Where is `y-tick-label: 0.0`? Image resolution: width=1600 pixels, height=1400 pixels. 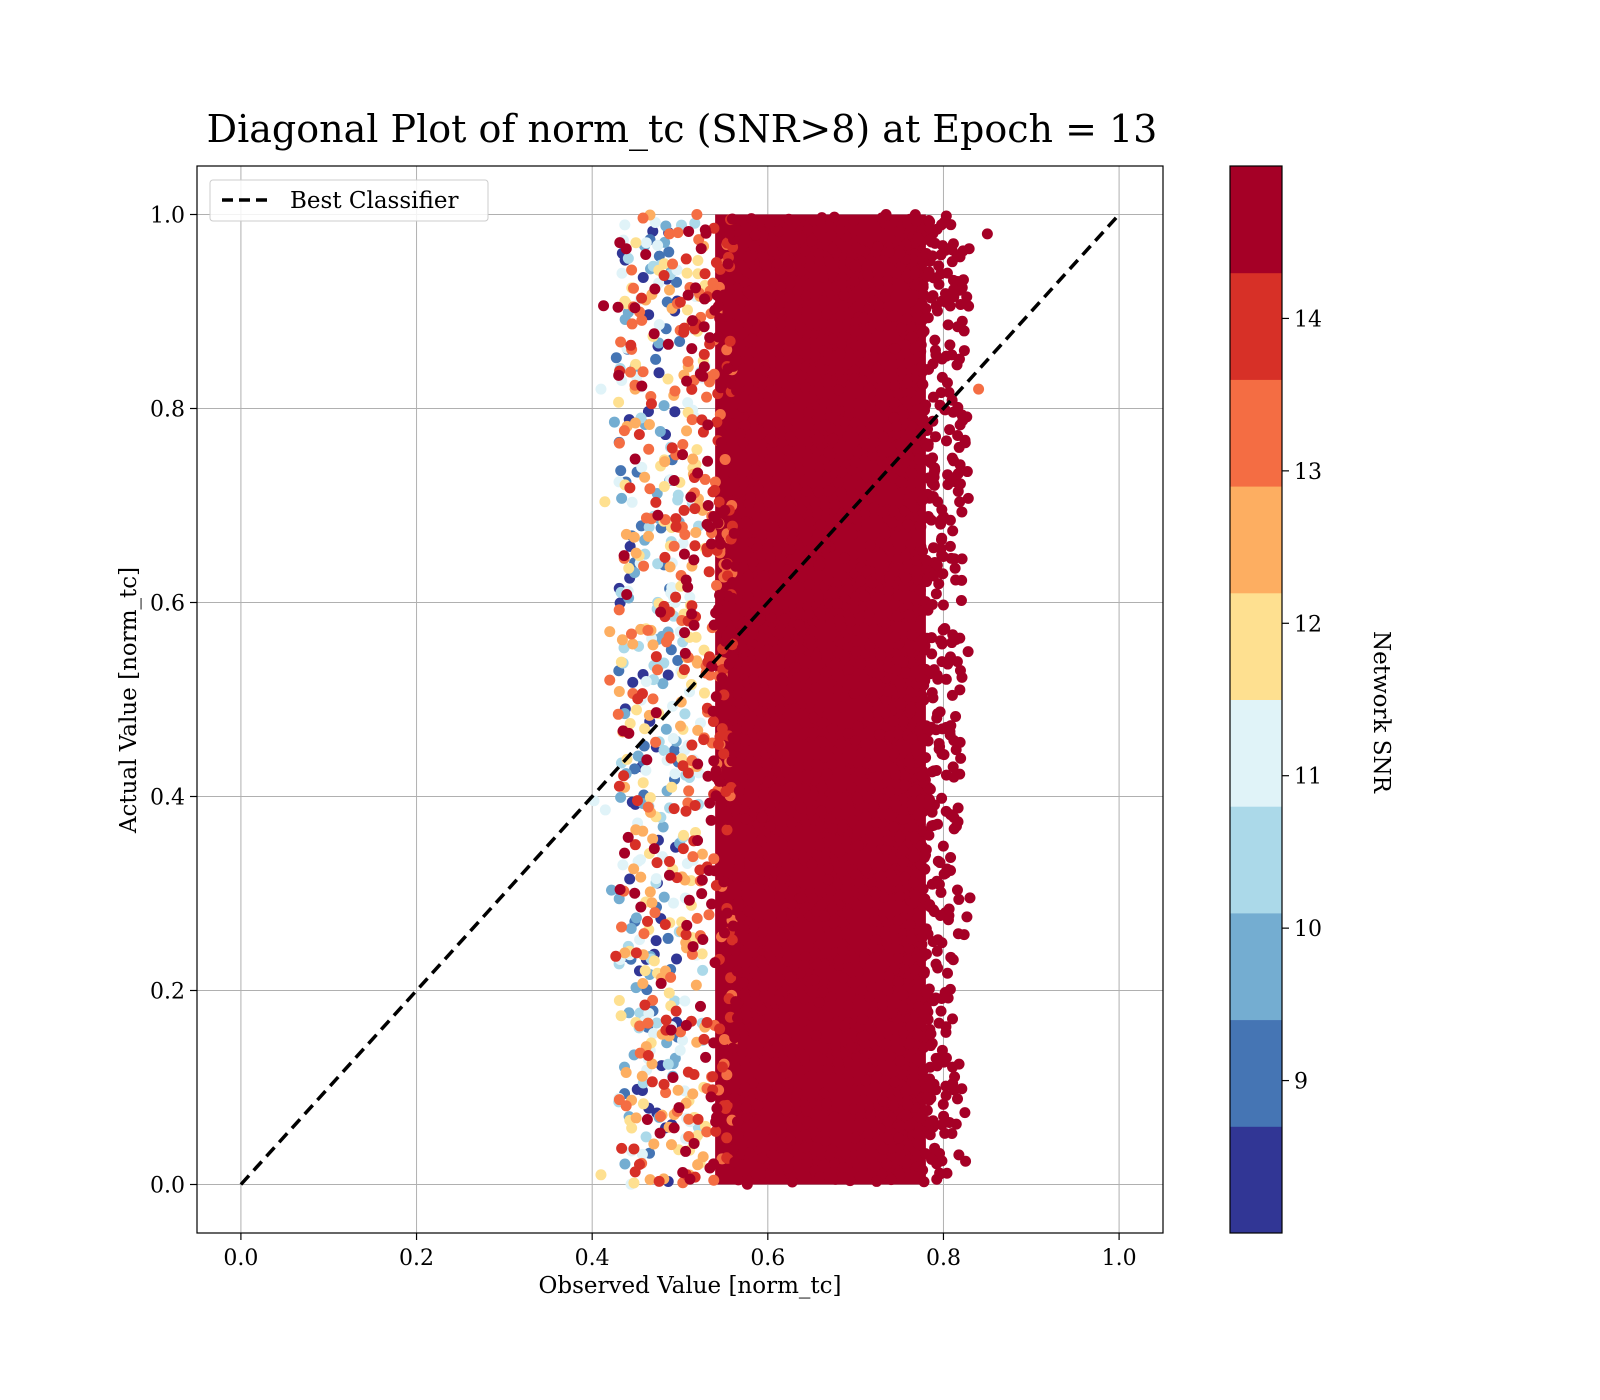
y-tick-label: 0.0 is located at coordinates (167, 1186).